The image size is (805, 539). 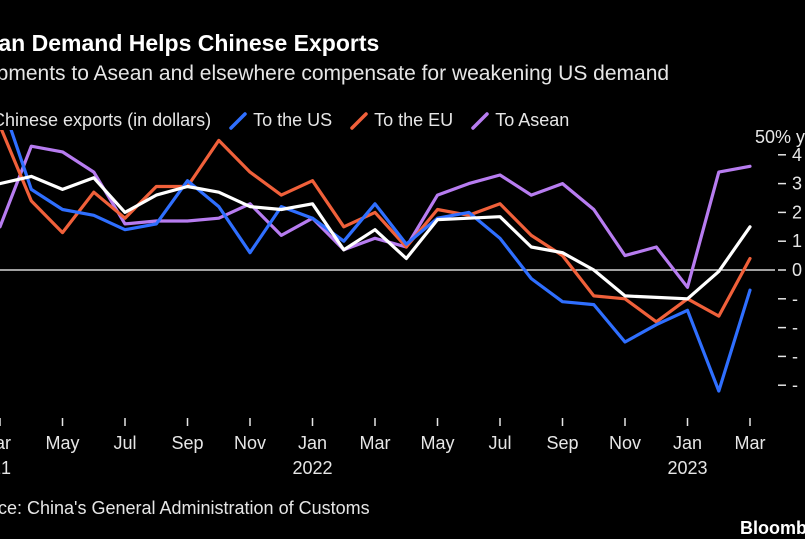 I want to click on y-tick-label: 2, so click(x=797, y=212).